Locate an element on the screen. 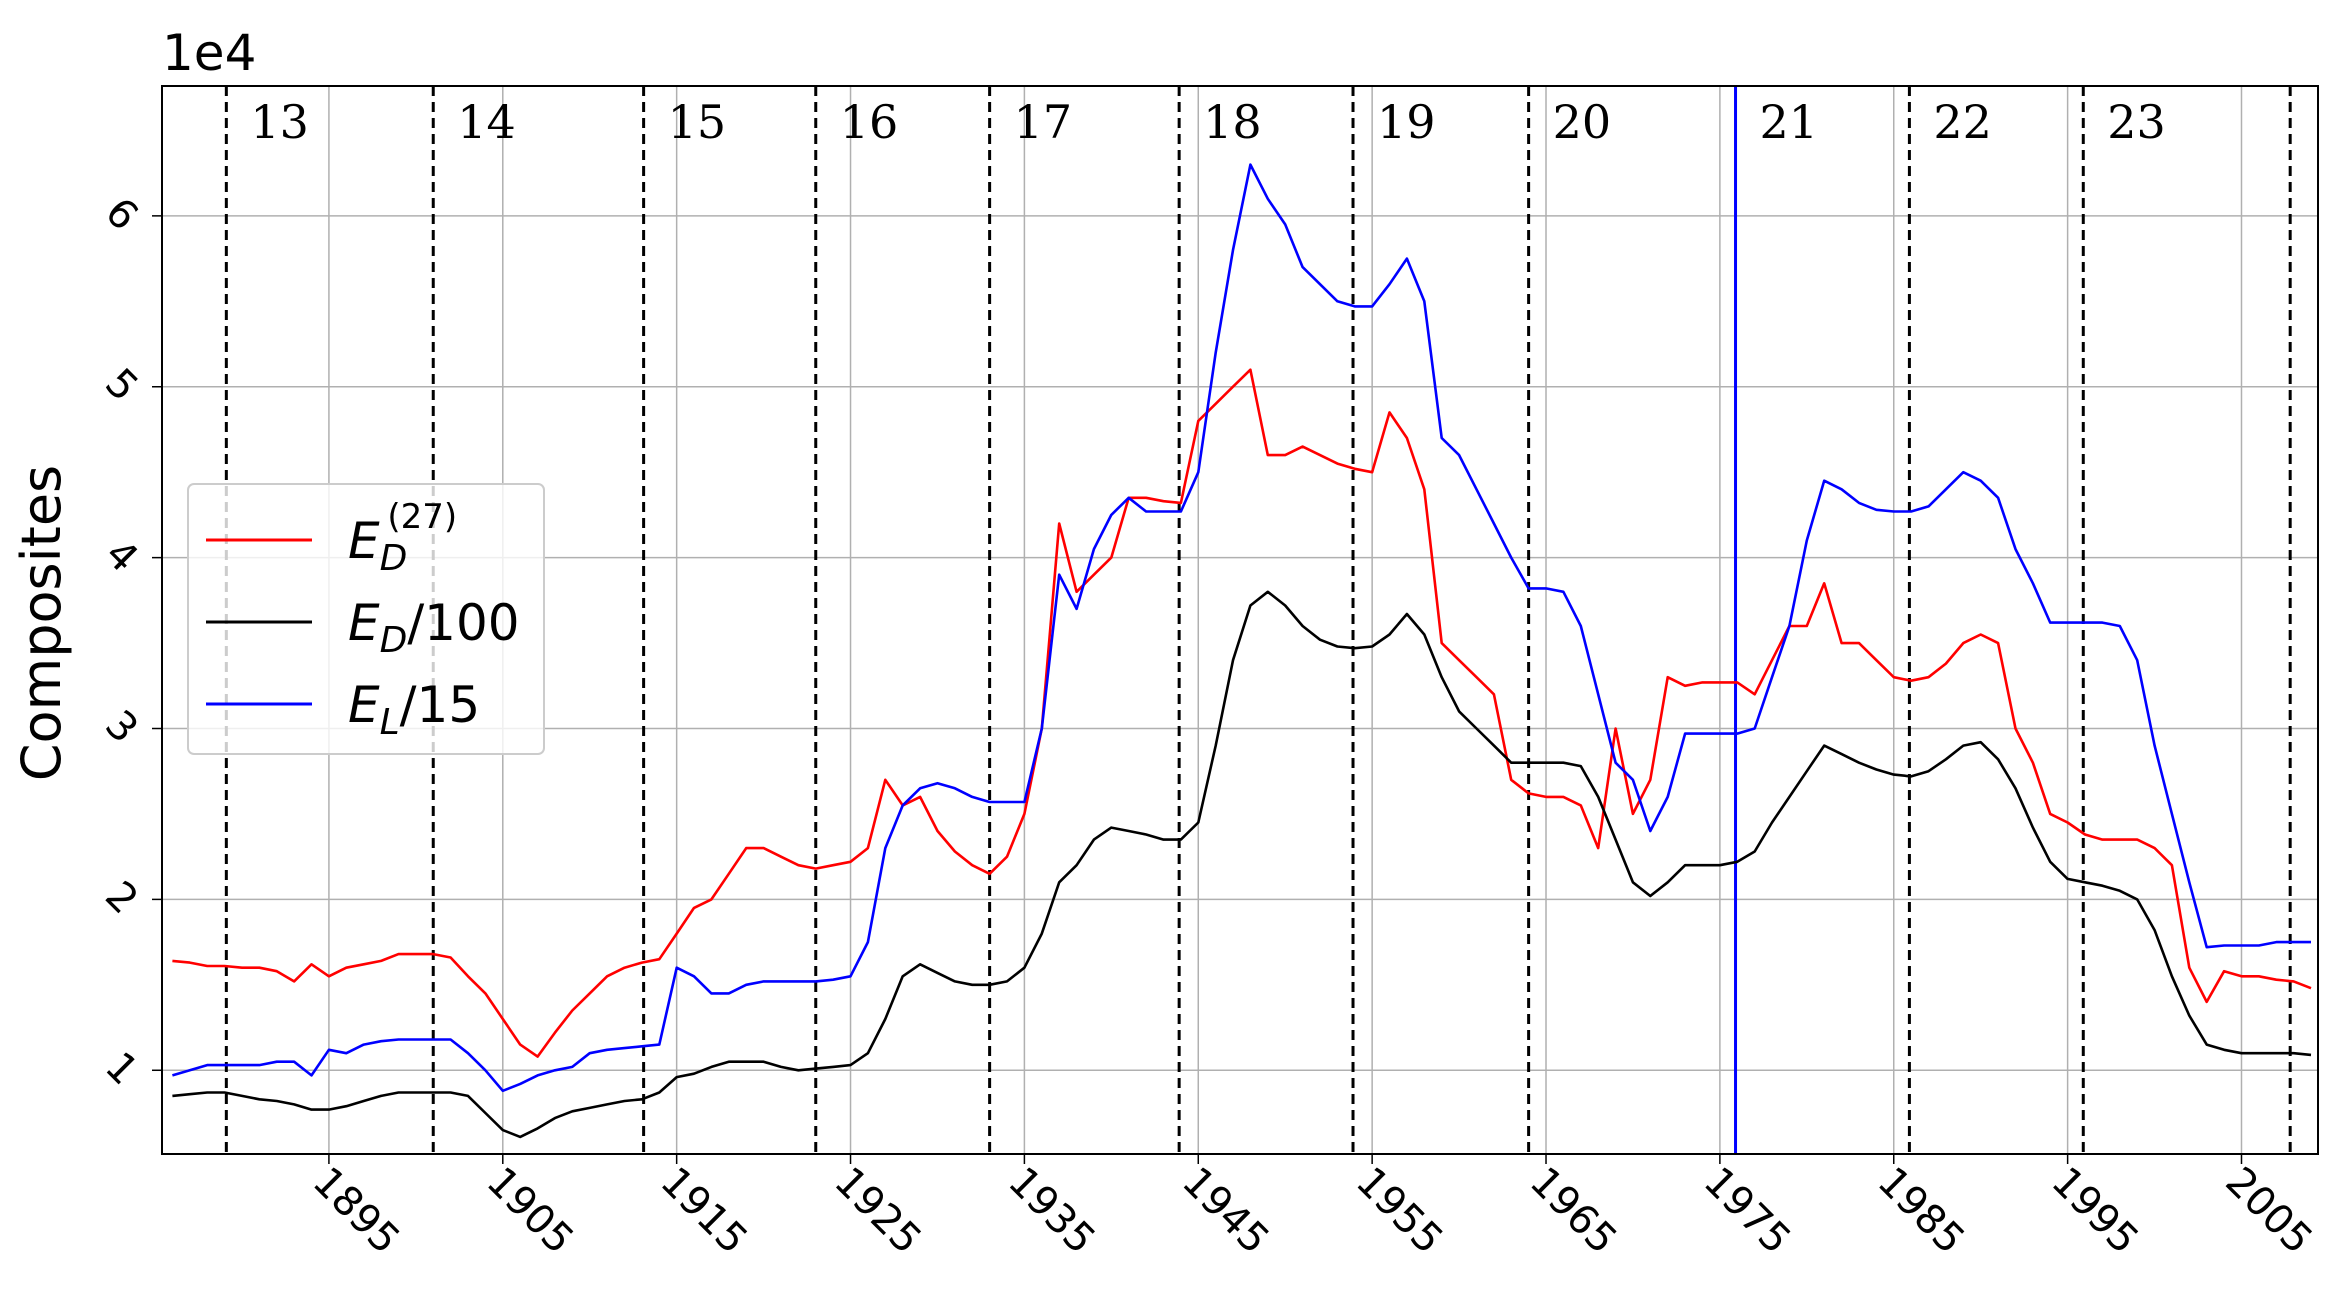 This screenshot has width=2343, height=1297. cycle-label: 16 is located at coordinates (869, 122).